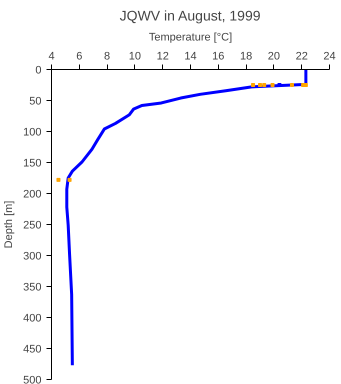  Describe the element at coordinates (79, 56) in the screenshot. I see `x-tick-label: 6` at that location.